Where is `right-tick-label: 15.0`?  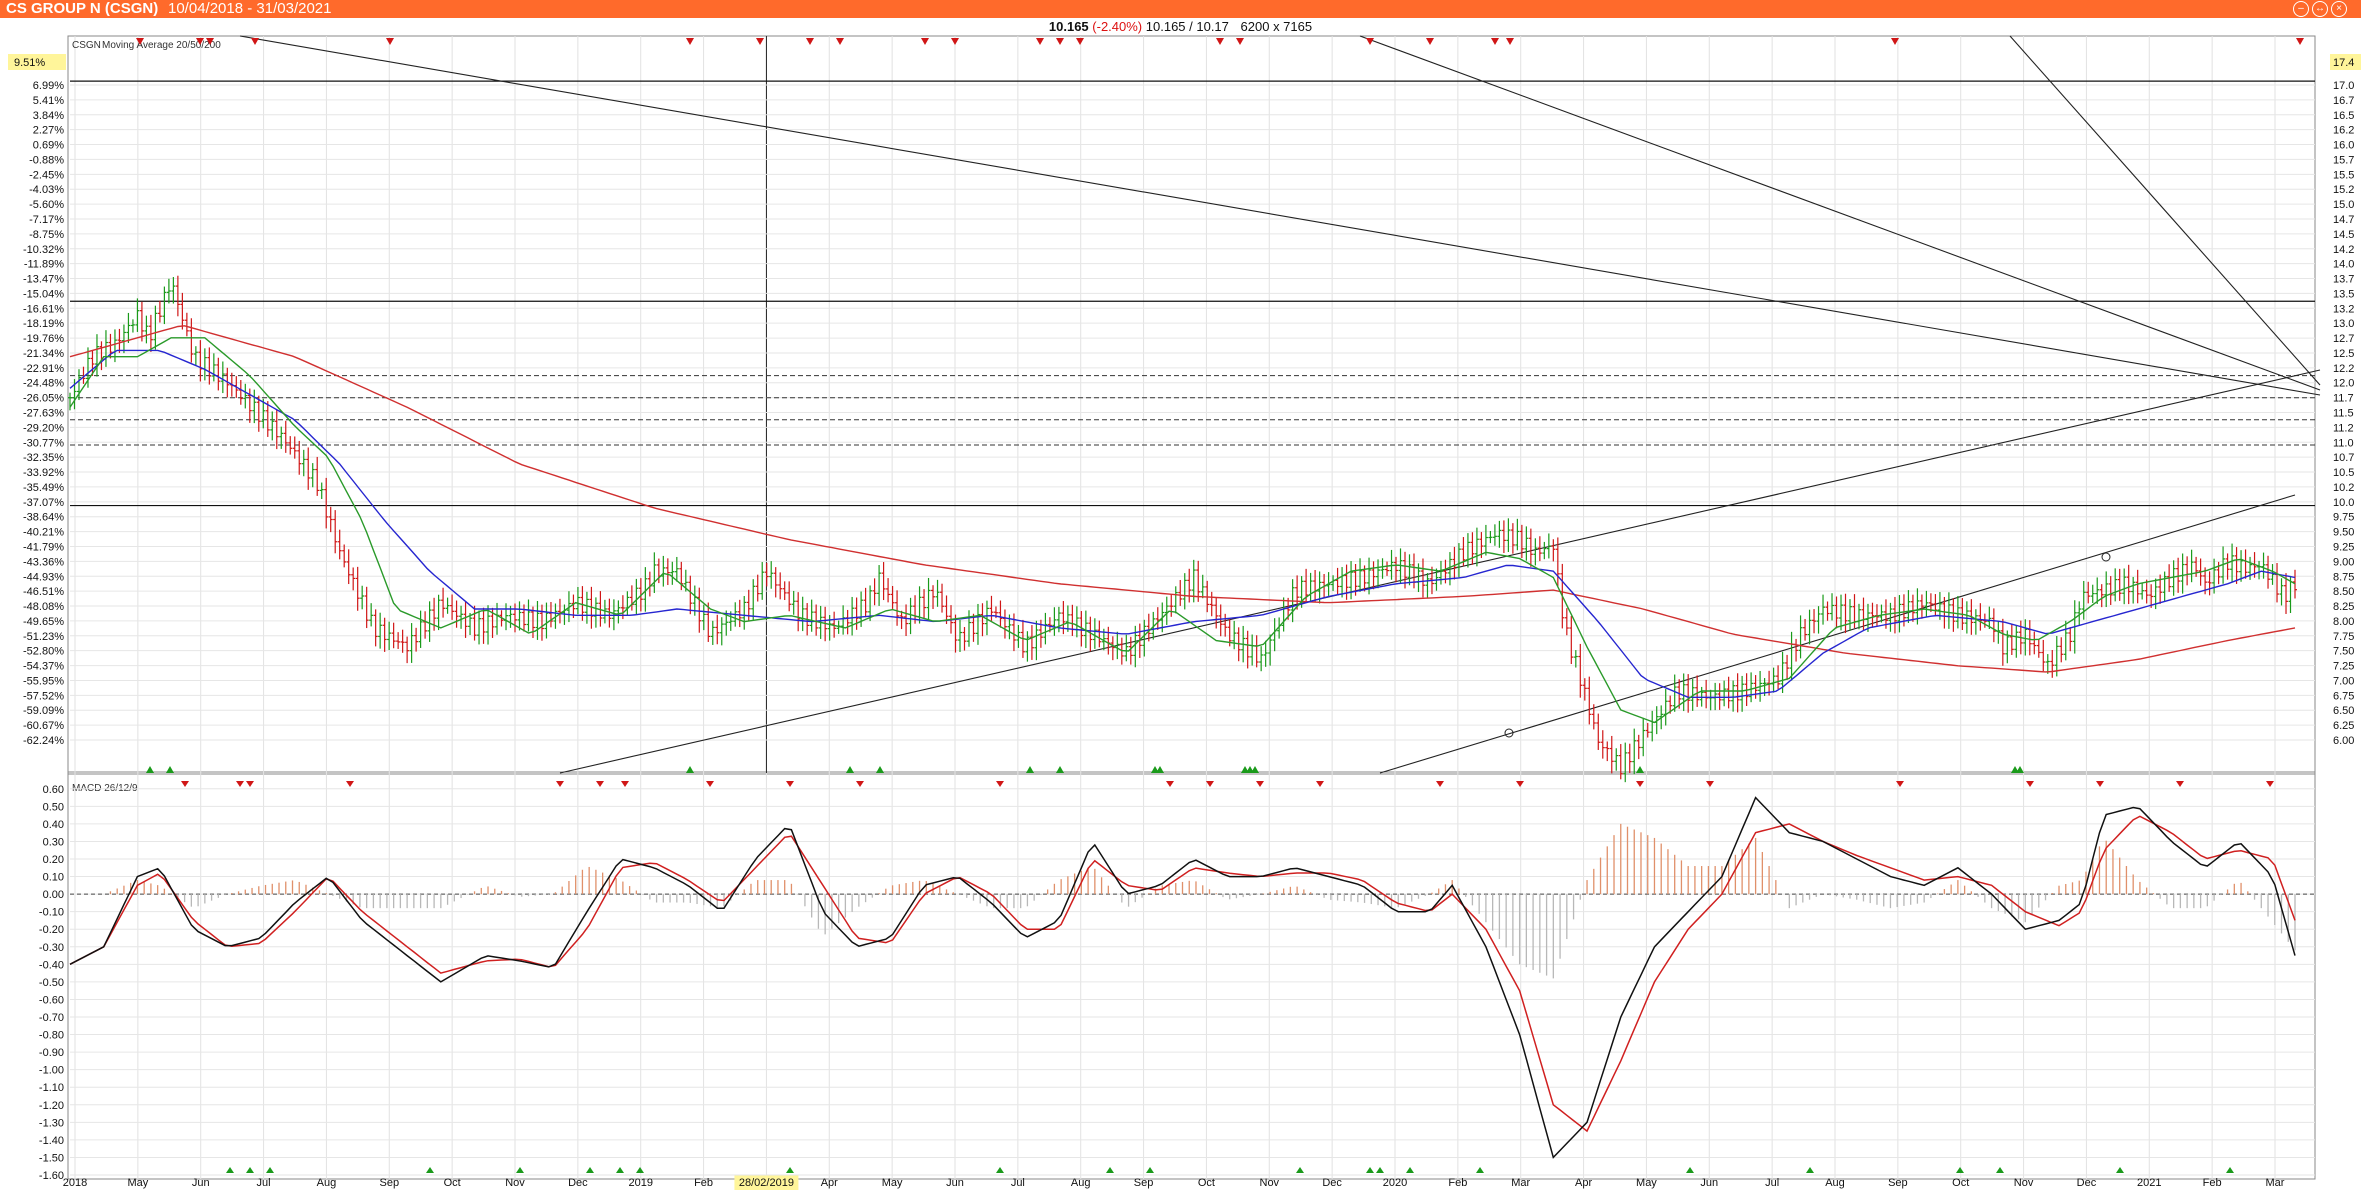 right-tick-label: 15.0 is located at coordinates (2343, 205).